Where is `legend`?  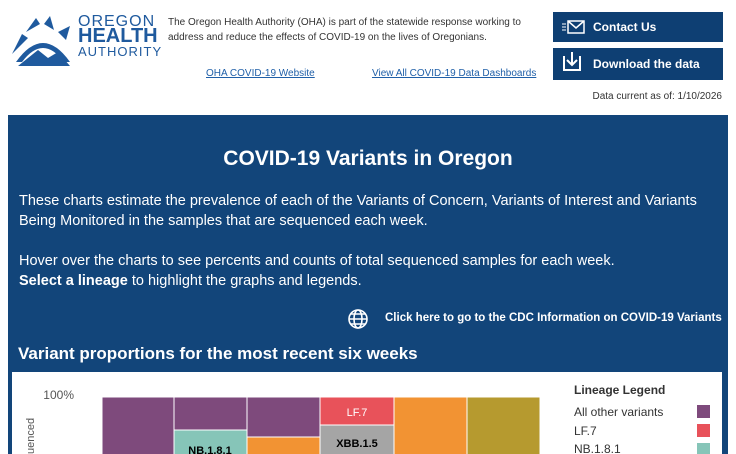 legend is located at coordinates (642, 413).